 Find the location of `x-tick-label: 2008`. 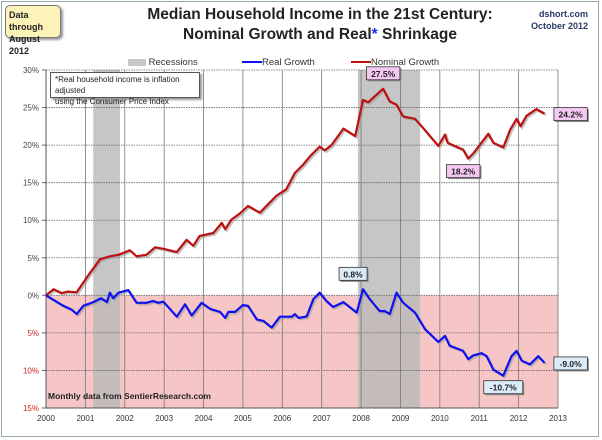

x-tick-label: 2008 is located at coordinates (361, 418).